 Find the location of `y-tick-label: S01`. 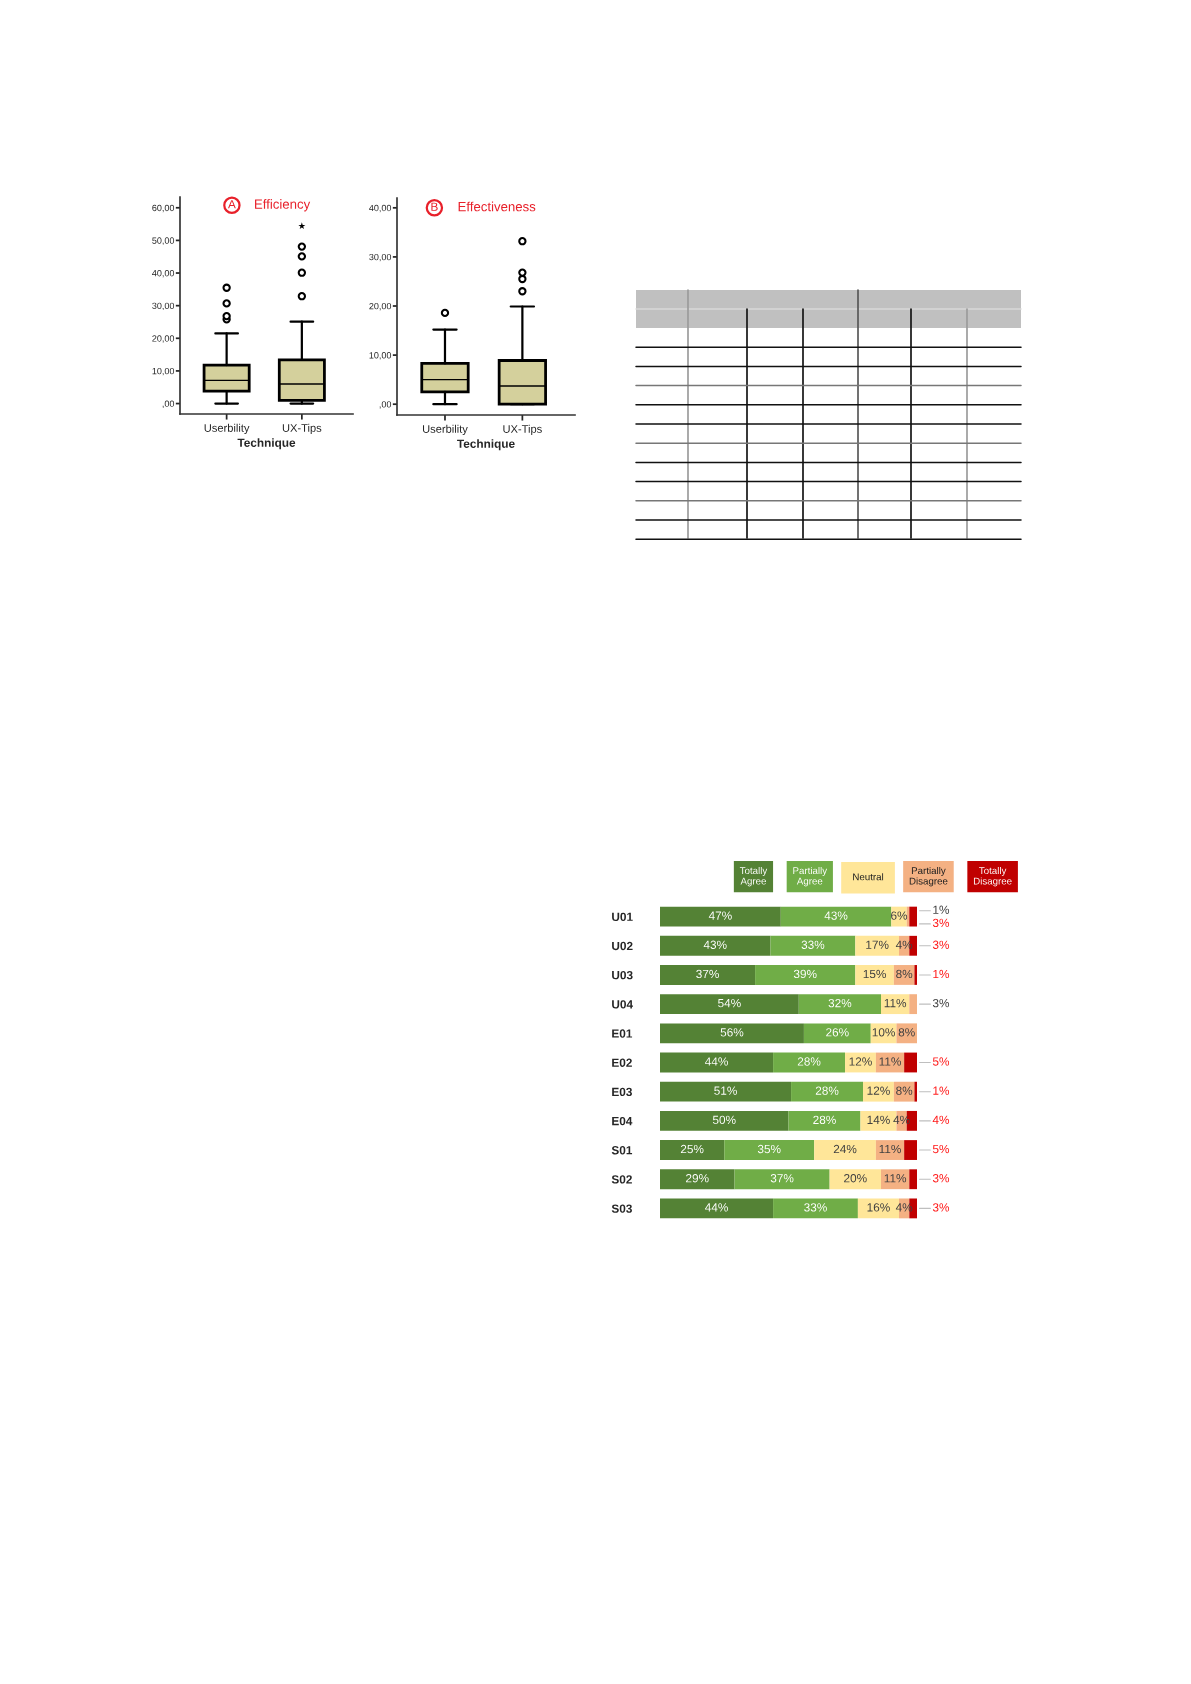

y-tick-label: S01 is located at coordinates (622, 1150).